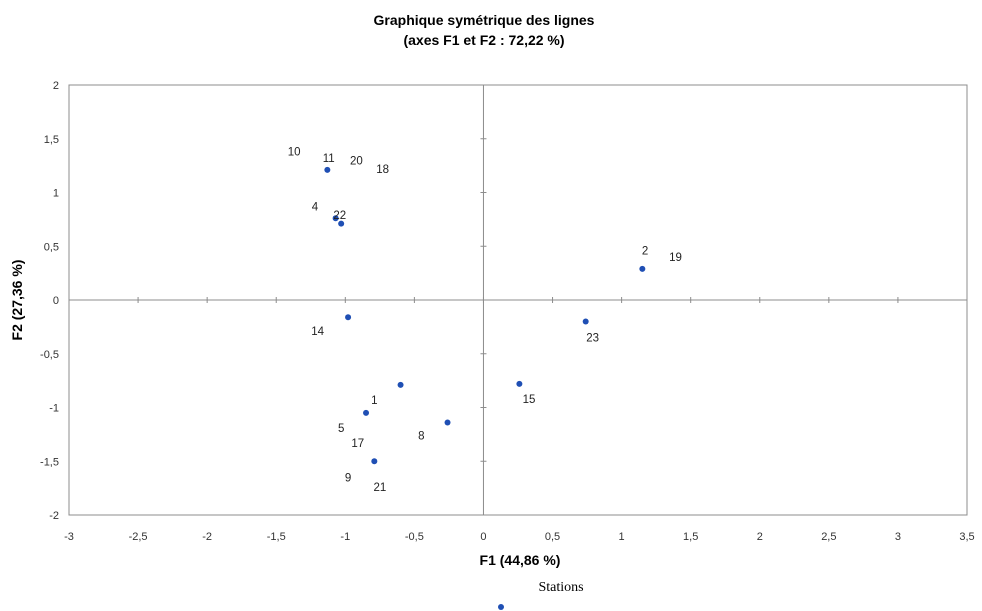 The width and height of the screenshot is (982, 611). I want to click on x-tick-label: -2, so click(207, 537).